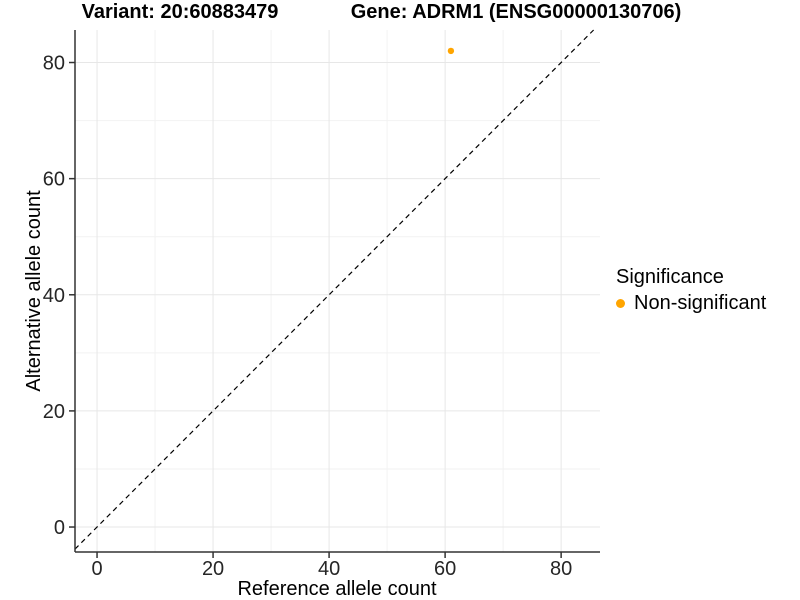 The width and height of the screenshot is (800, 600). What do you see at coordinates (329, 569) in the screenshot?
I see `x-tick-label: 40` at bounding box center [329, 569].